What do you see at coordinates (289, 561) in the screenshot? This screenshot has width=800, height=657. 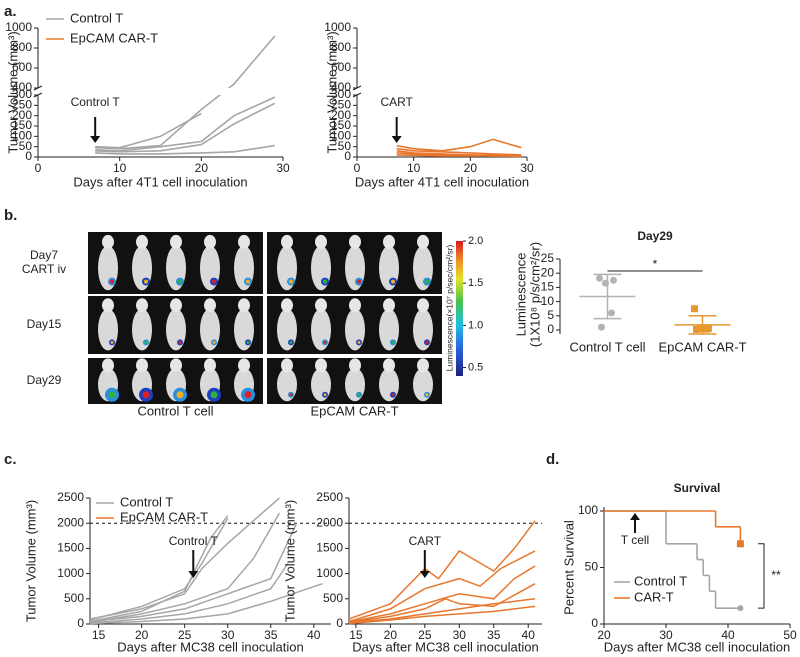 I see `y-axis-label: Tumor Volume (mm³)` at bounding box center [289, 561].